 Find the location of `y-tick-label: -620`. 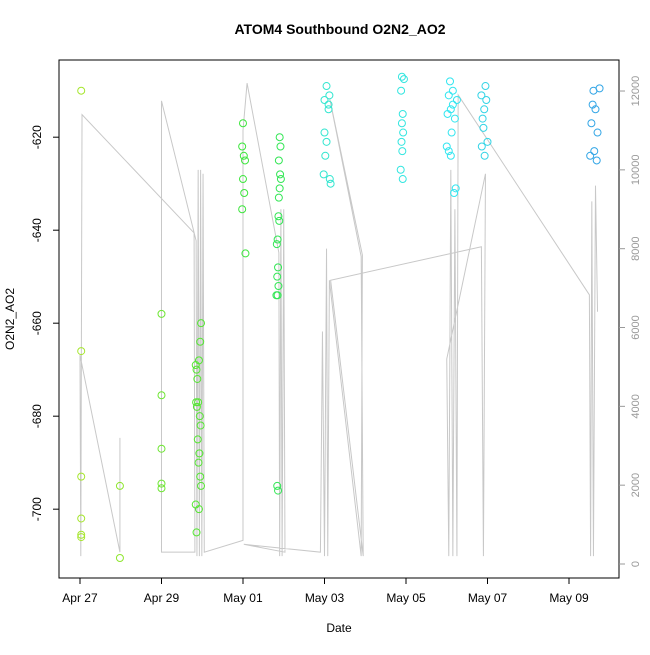

y-tick-label: -620 is located at coordinates (37, 137).